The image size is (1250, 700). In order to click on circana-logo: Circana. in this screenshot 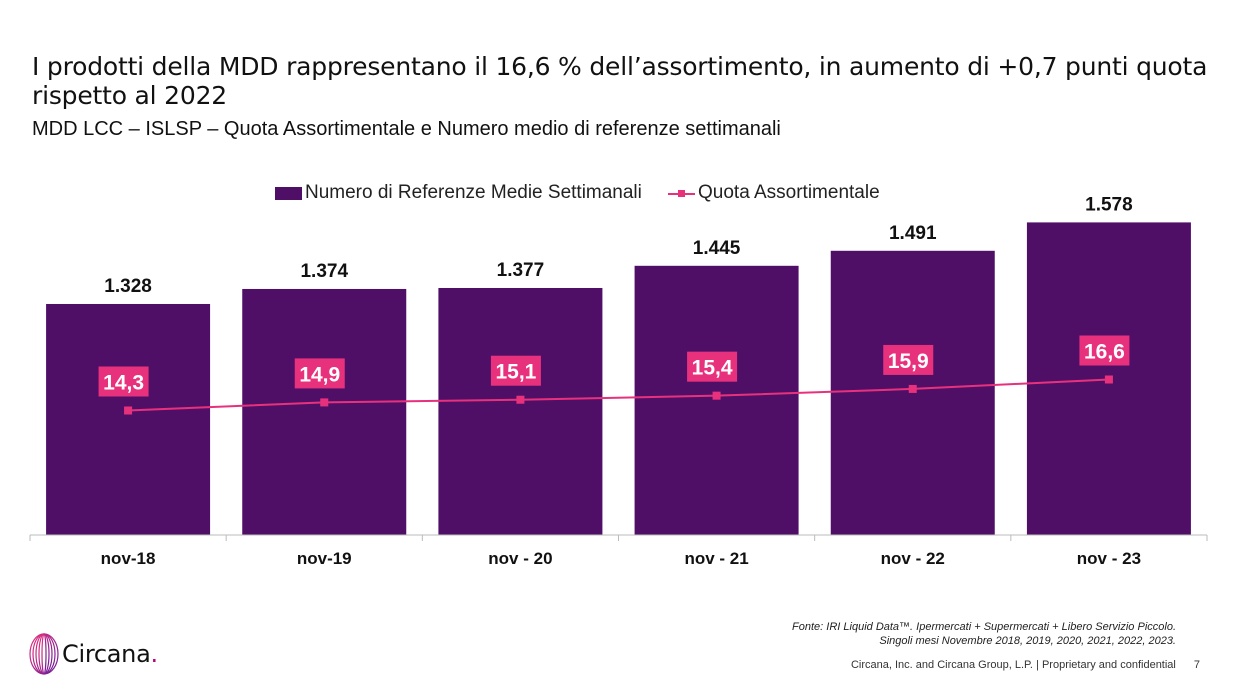, I will do `click(93, 654)`.